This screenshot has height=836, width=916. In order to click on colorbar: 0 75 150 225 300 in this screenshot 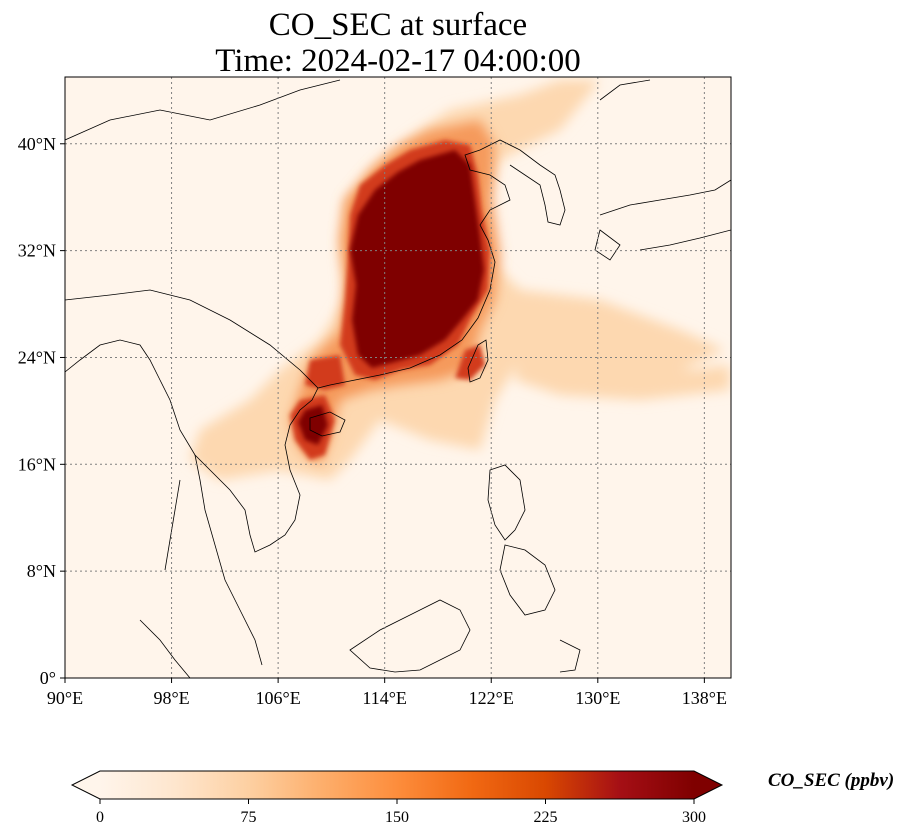, I will do `click(397, 798)`.